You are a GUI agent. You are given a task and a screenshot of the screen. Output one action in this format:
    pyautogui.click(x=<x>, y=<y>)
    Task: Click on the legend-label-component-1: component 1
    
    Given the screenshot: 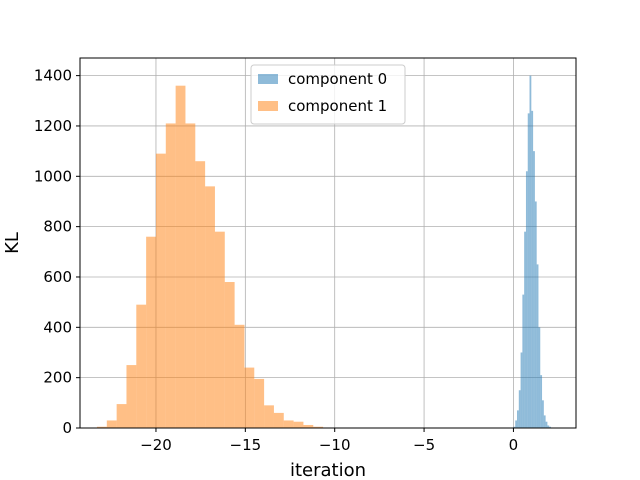 What is the action you would take?
    pyautogui.click(x=337, y=106)
    